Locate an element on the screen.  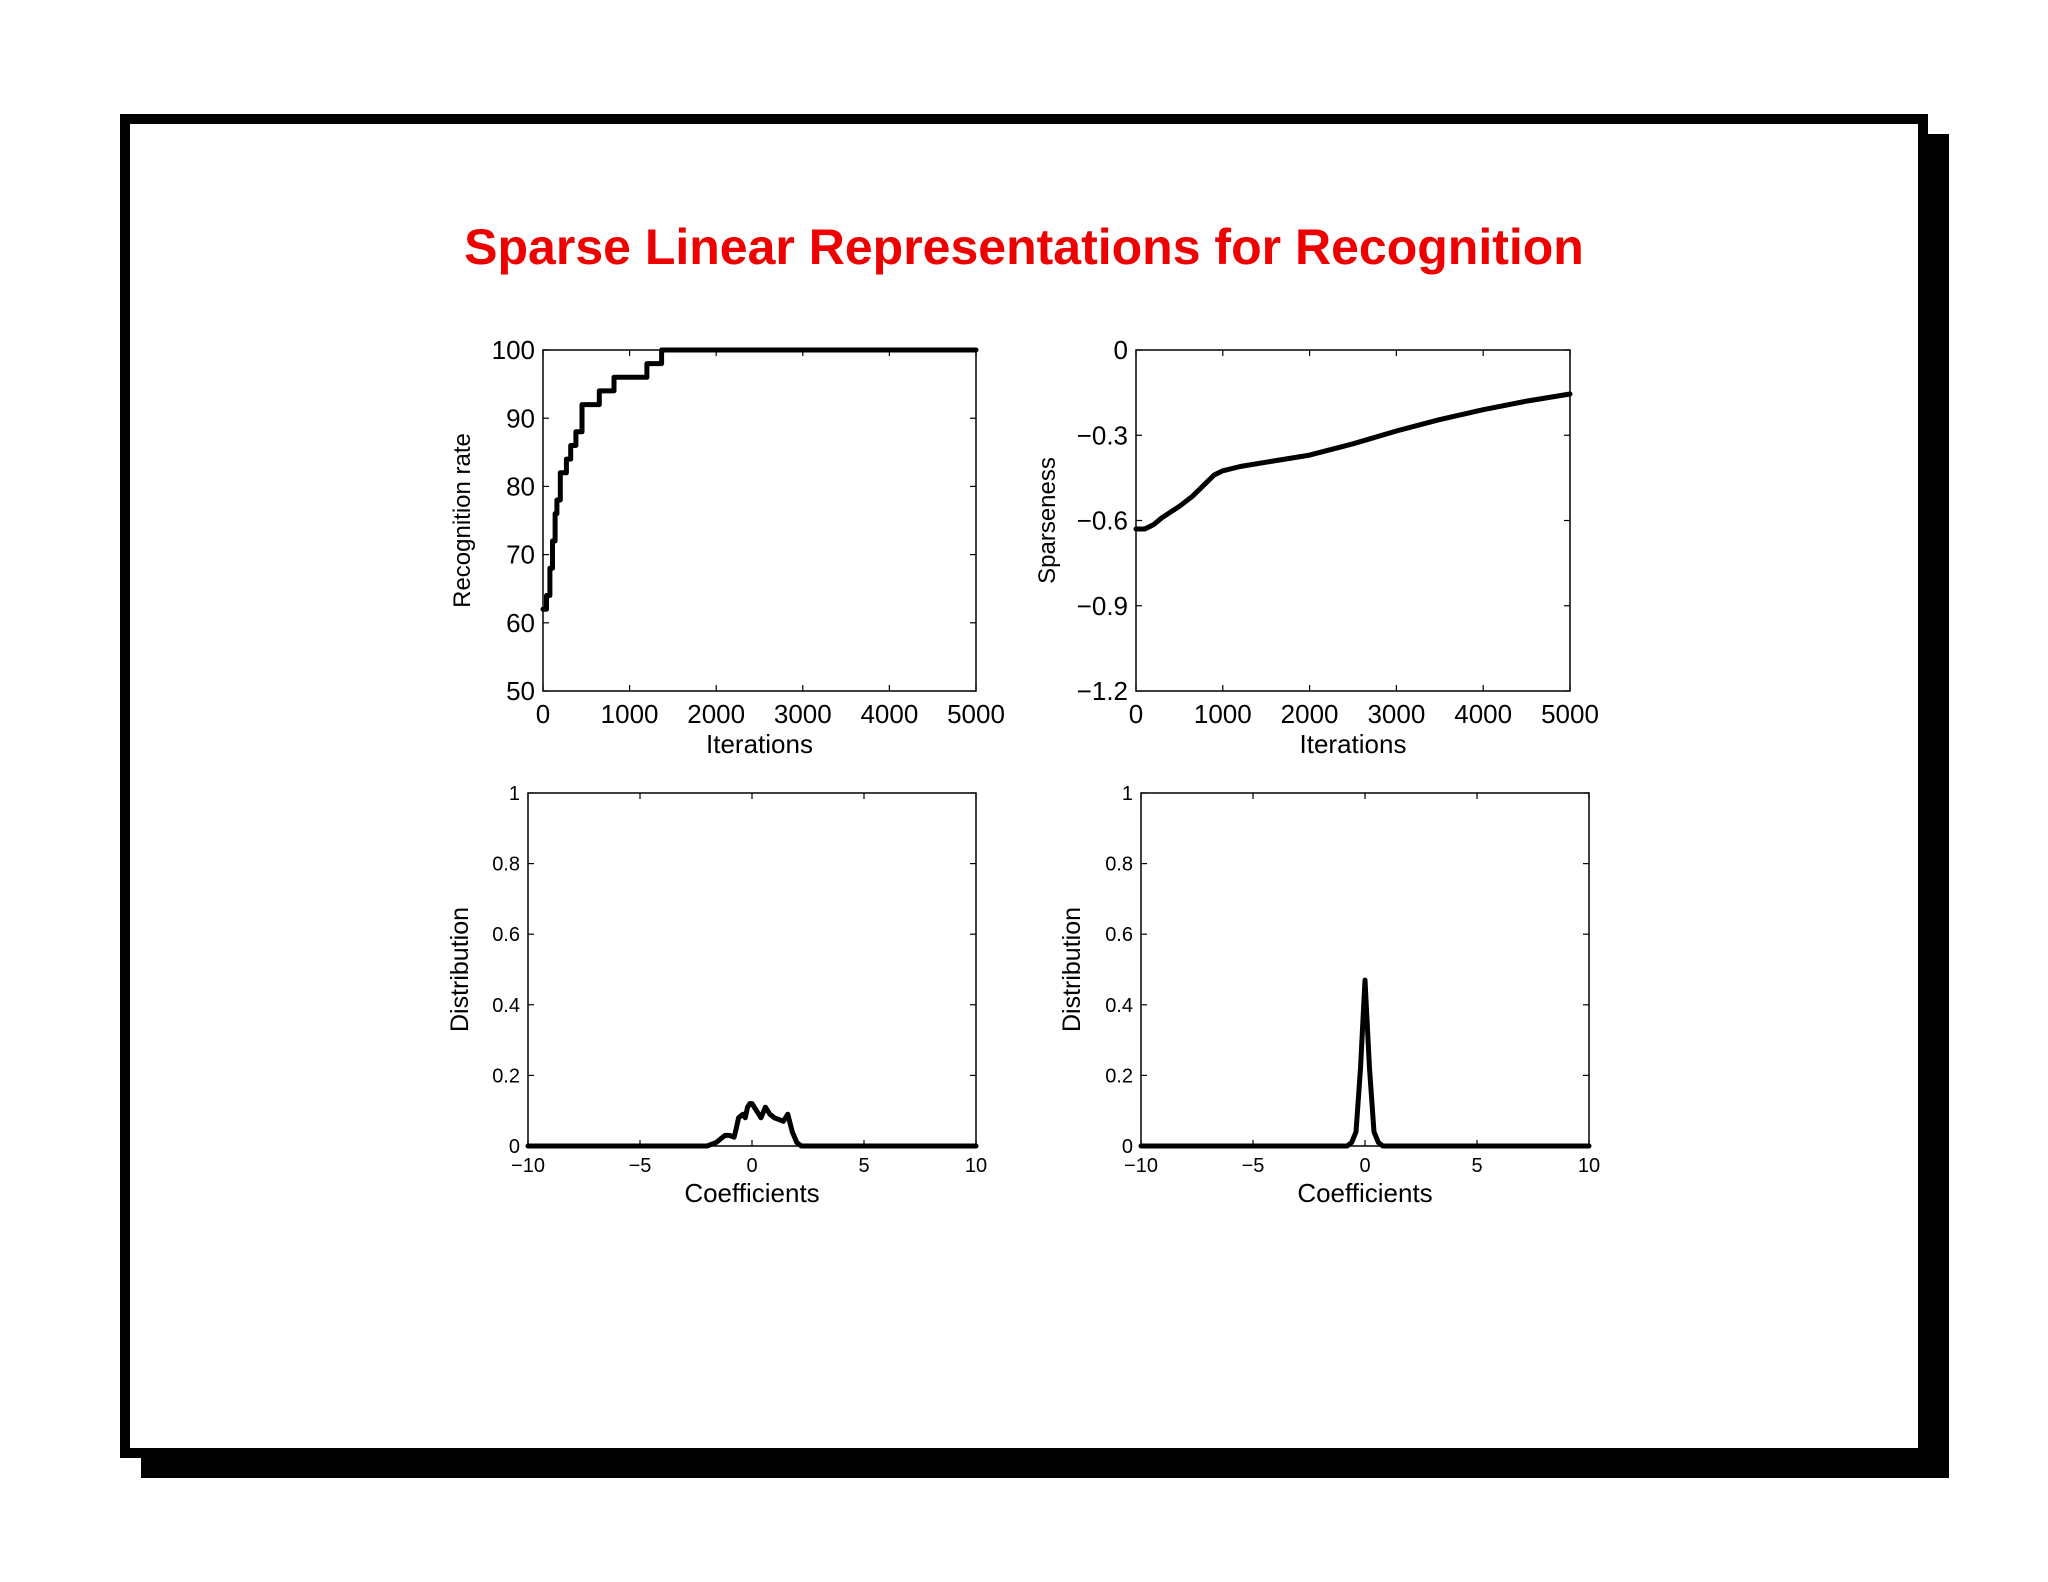
y-tick-label: −0.9 is located at coordinates (1102, 606).